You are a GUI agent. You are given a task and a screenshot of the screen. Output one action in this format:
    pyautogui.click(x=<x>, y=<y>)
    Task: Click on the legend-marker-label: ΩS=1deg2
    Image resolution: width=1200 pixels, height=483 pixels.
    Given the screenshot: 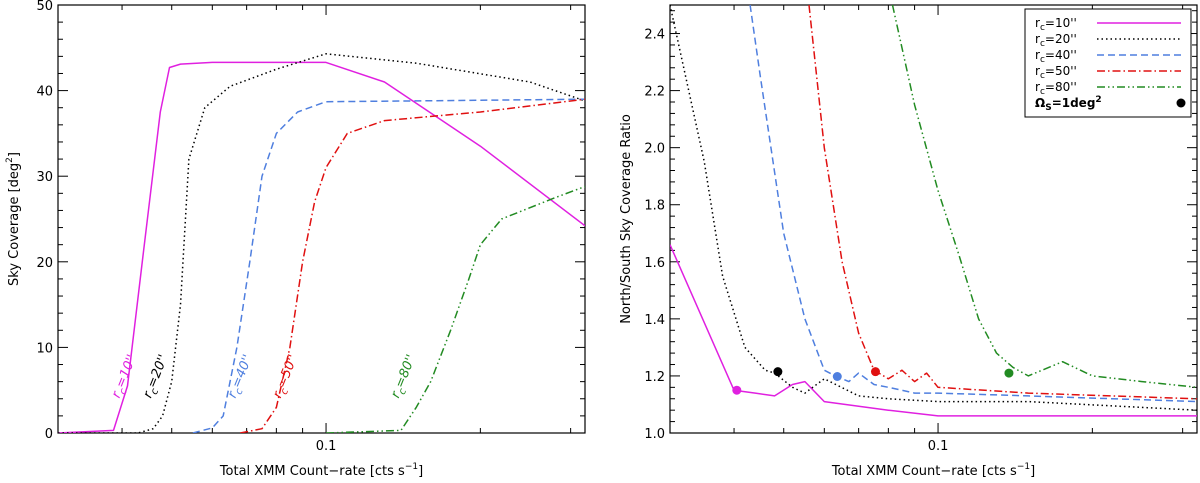 What is the action you would take?
    pyautogui.click(x=1068, y=104)
    